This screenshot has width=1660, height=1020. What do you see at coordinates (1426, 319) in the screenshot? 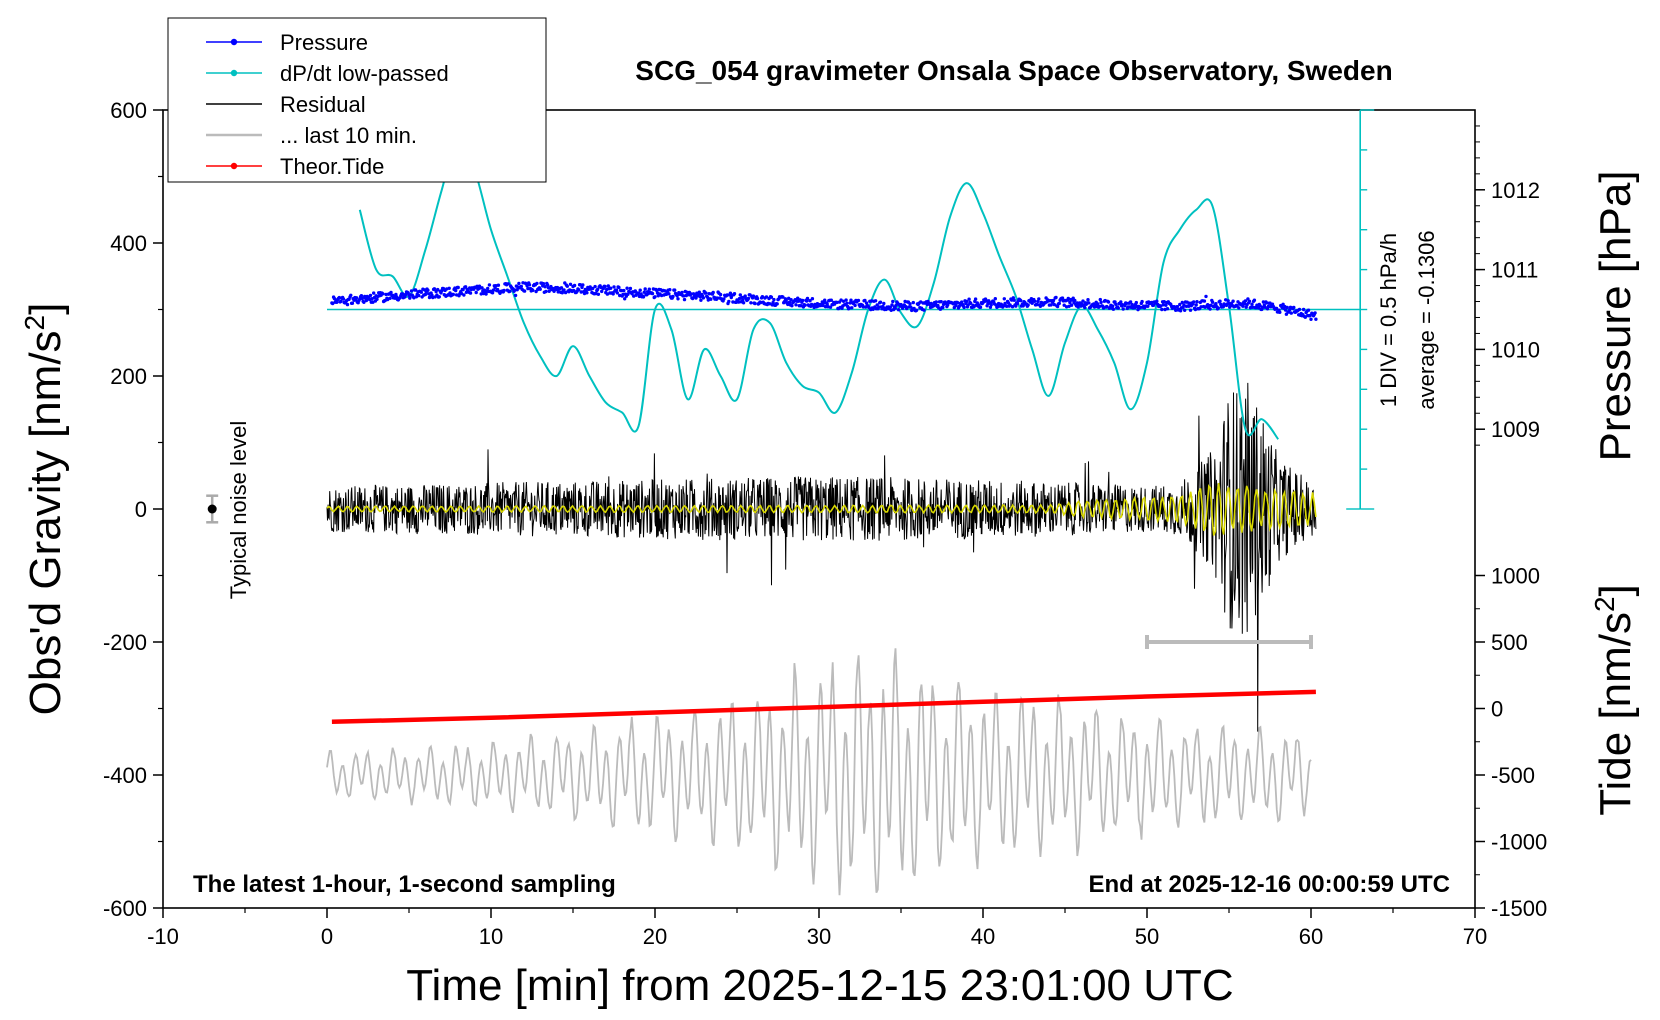
I see `dpdt-average-label: average = -0.1306` at bounding box center [1426, 319].